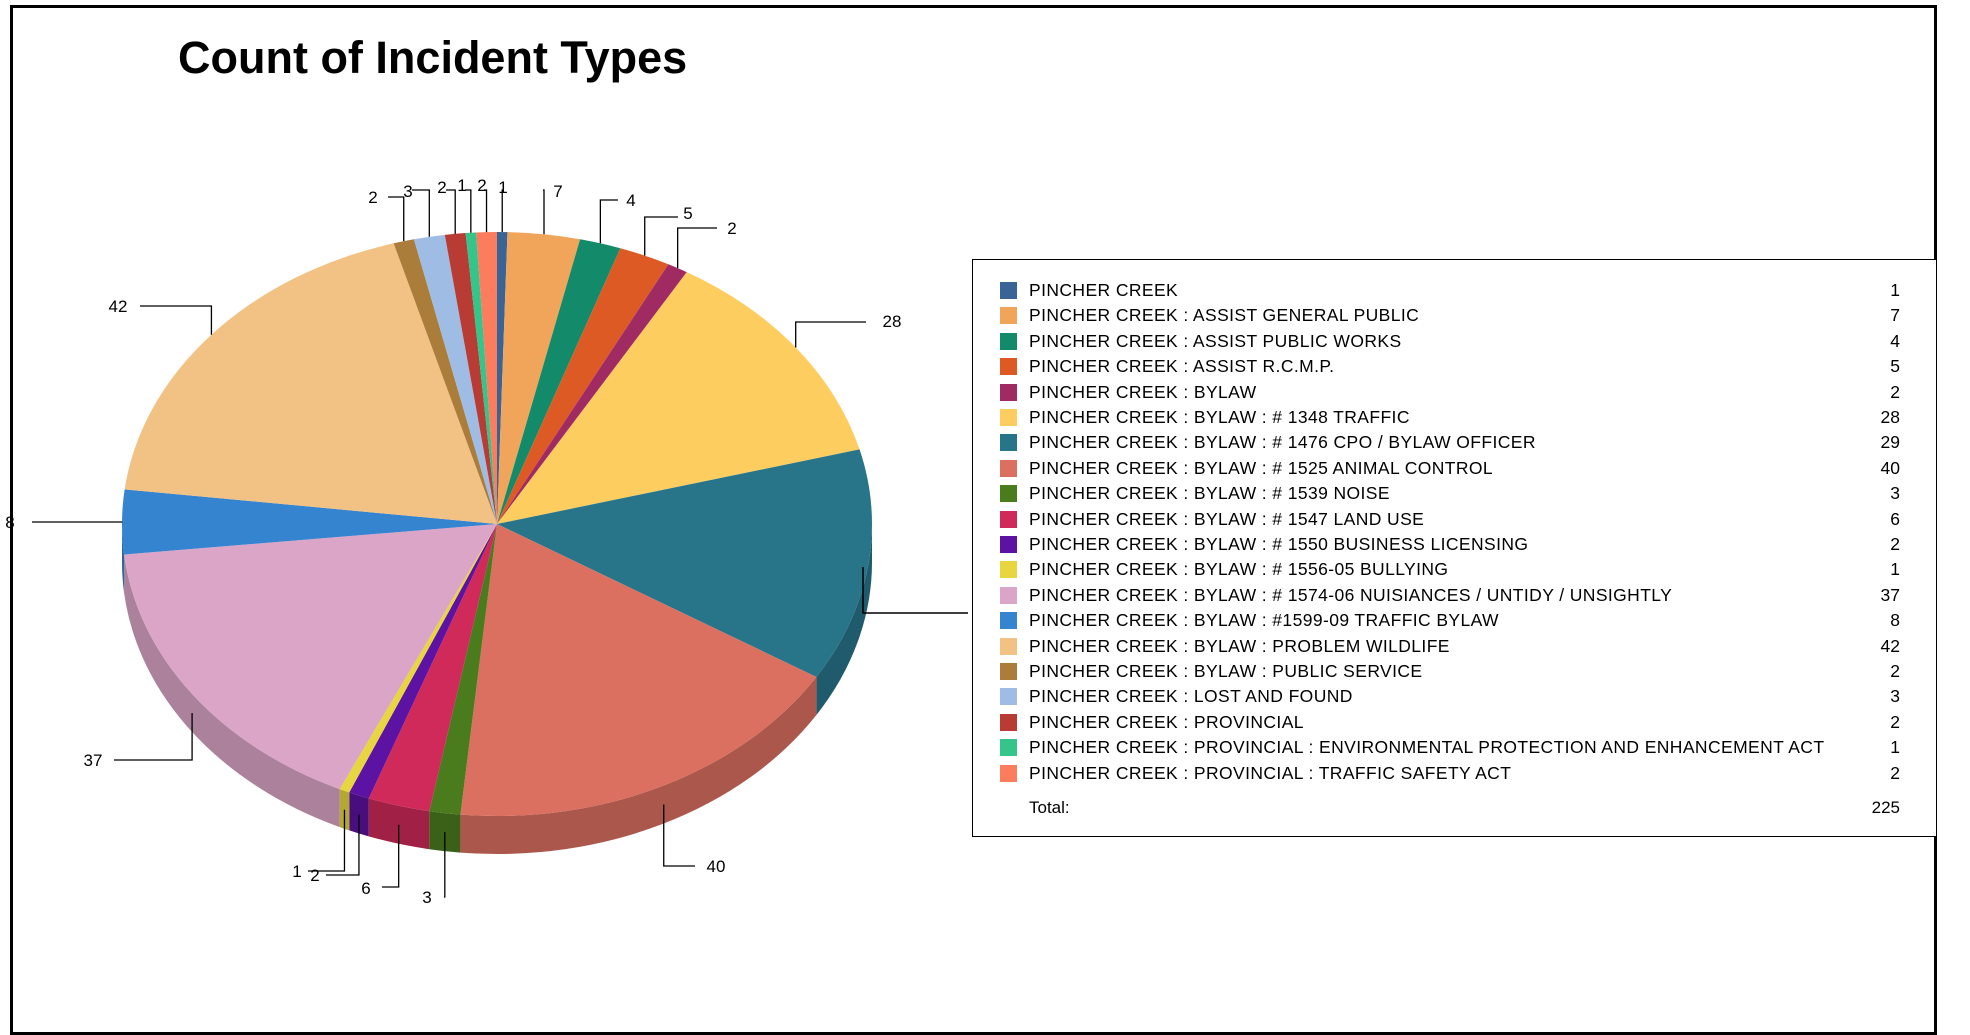 This screenshot has height=1035, width=1970. Describe the element at coordinates (1890, 442) in the screenshot. I see `legend-value: 29` at that location.